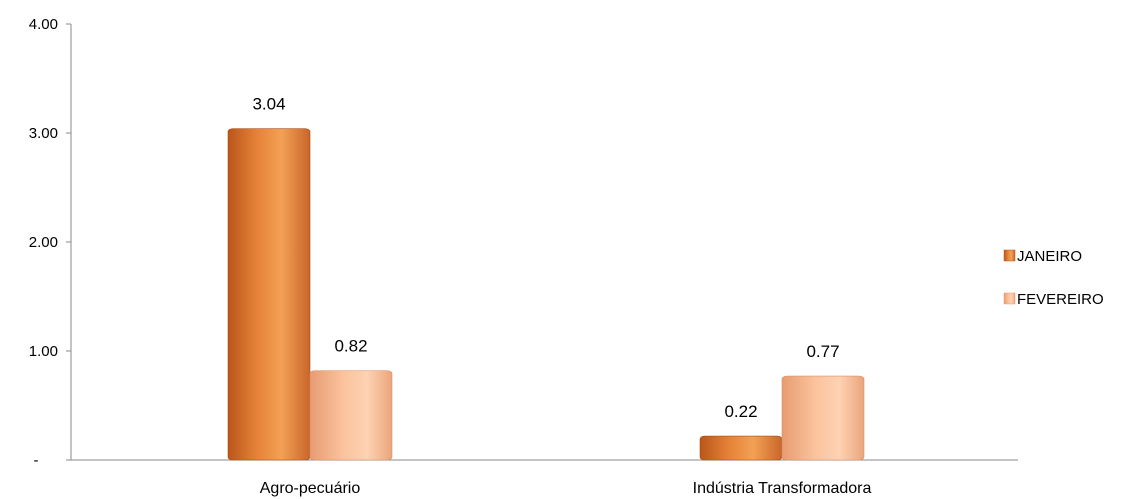 This screenshot has height=499, width=1133. Describe the element at coordinates (310, 488) in the screenshot. I see `x-tick-label-agro: Agro-pecuário` at that location.